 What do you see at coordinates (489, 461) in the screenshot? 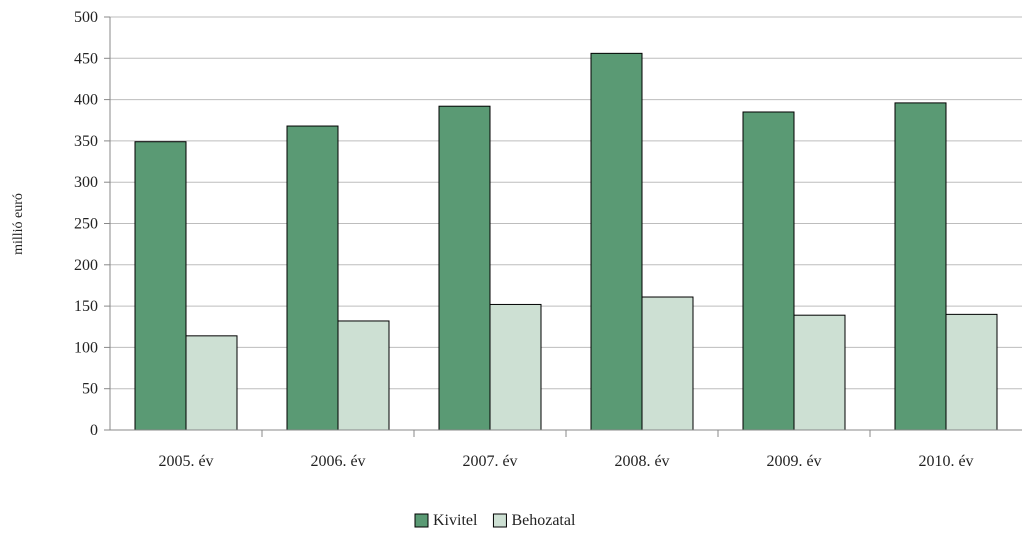
I see `x-category-label: 2007. év` at bounding box center [489, 461].